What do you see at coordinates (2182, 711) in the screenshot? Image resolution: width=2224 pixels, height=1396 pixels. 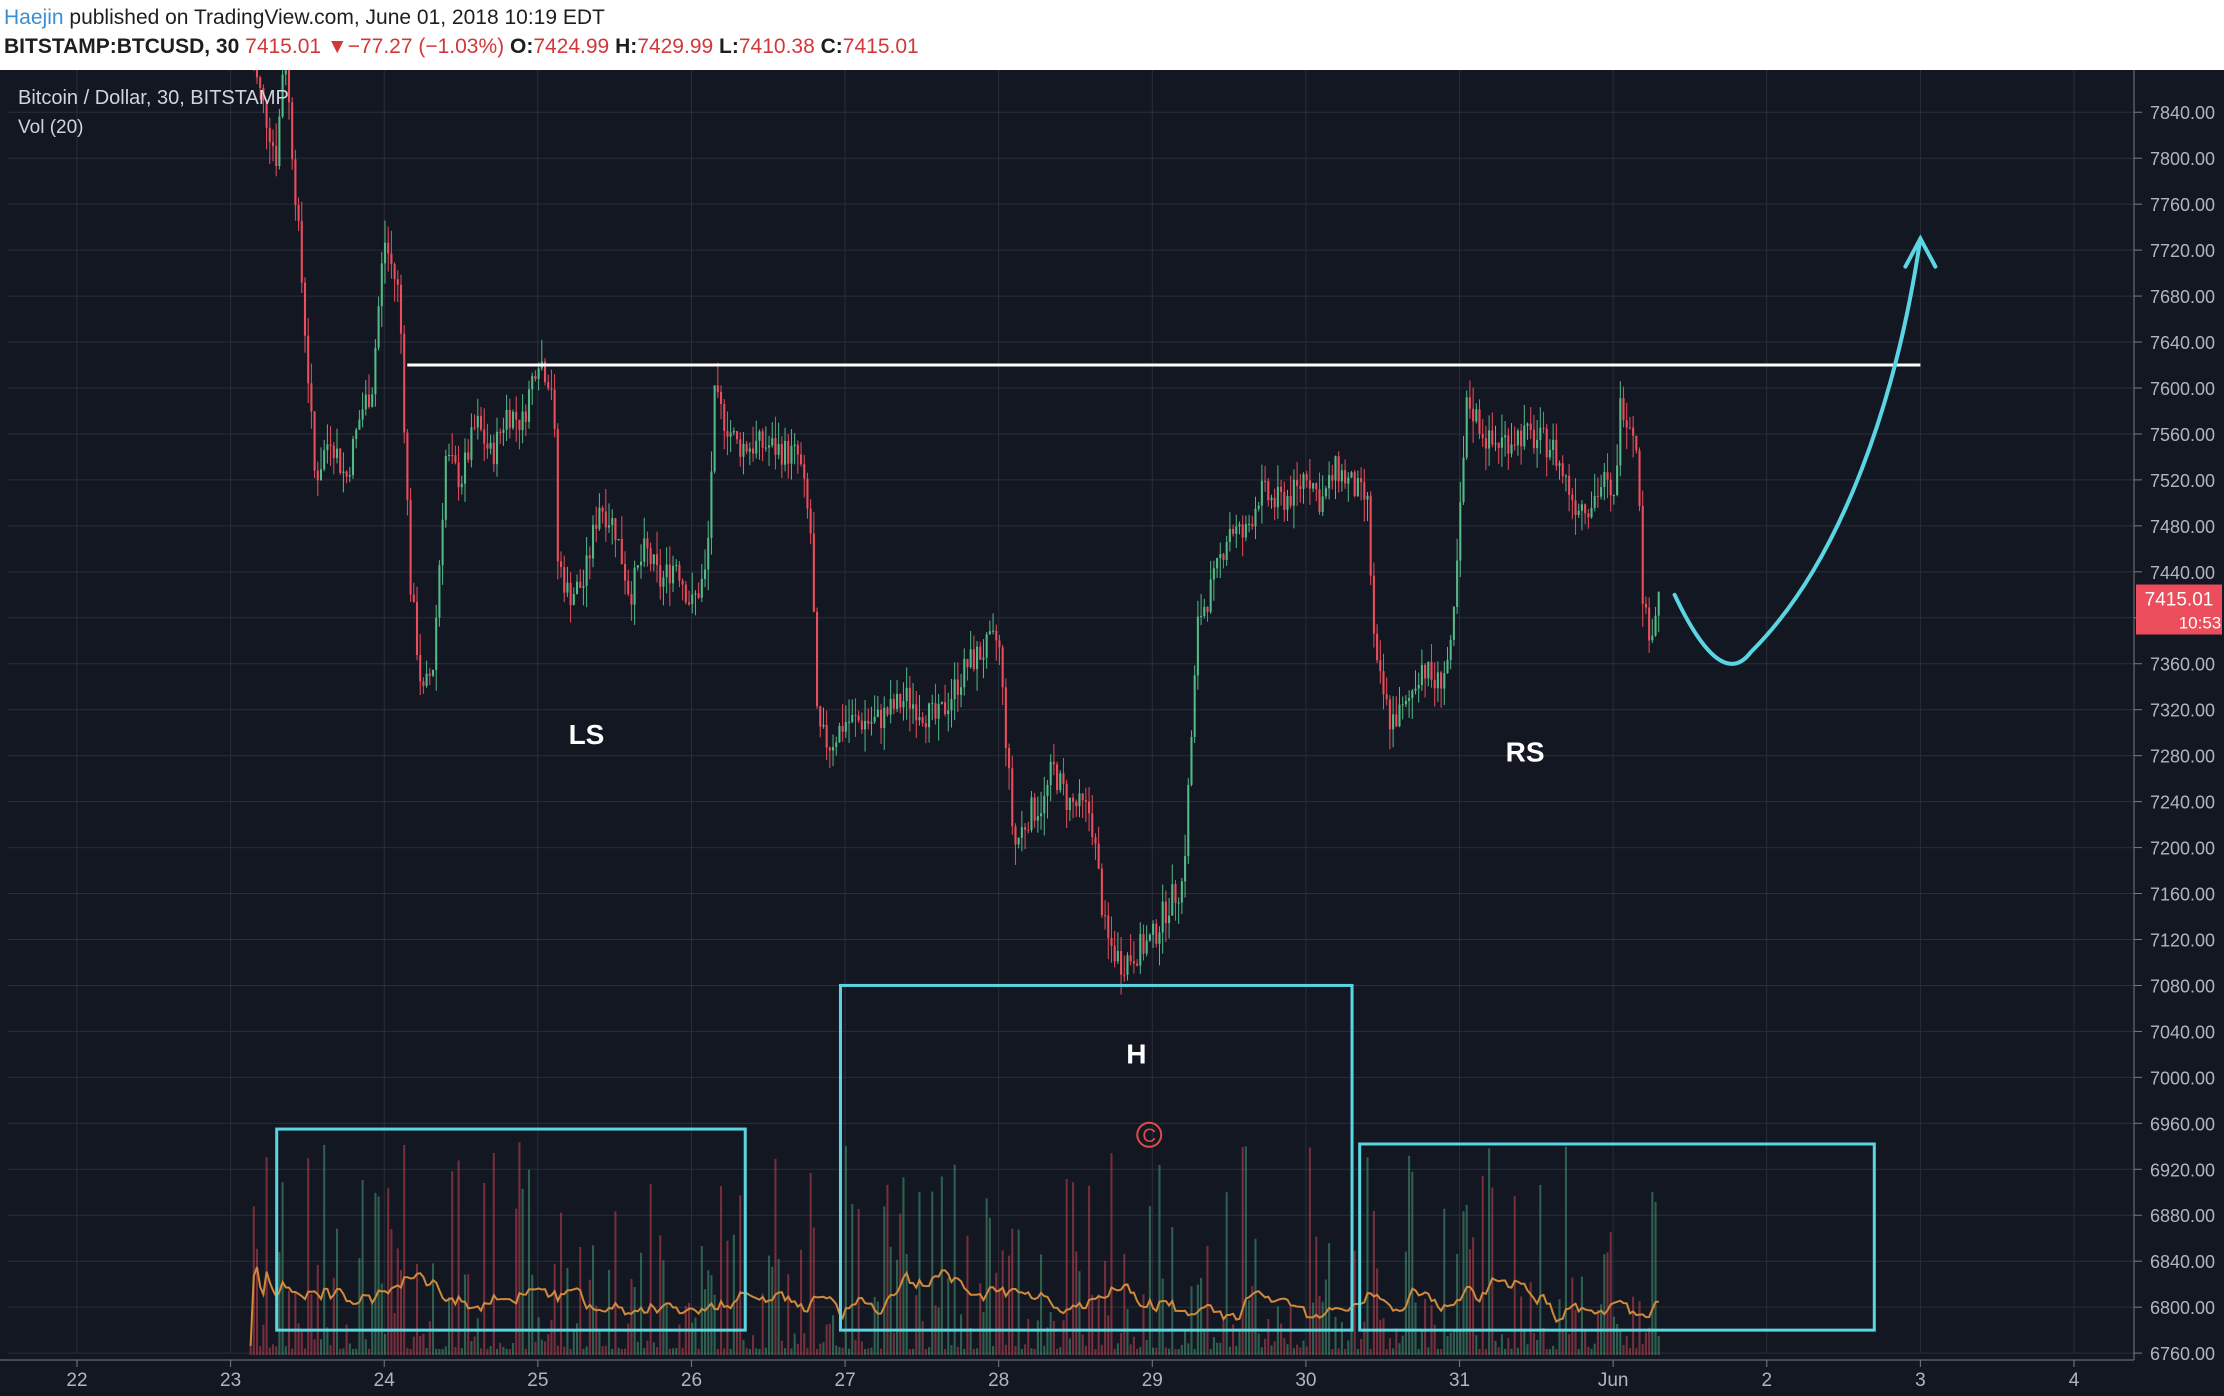 I see `price-tick-label: 7320.00` at bounding box center [2182, 711].